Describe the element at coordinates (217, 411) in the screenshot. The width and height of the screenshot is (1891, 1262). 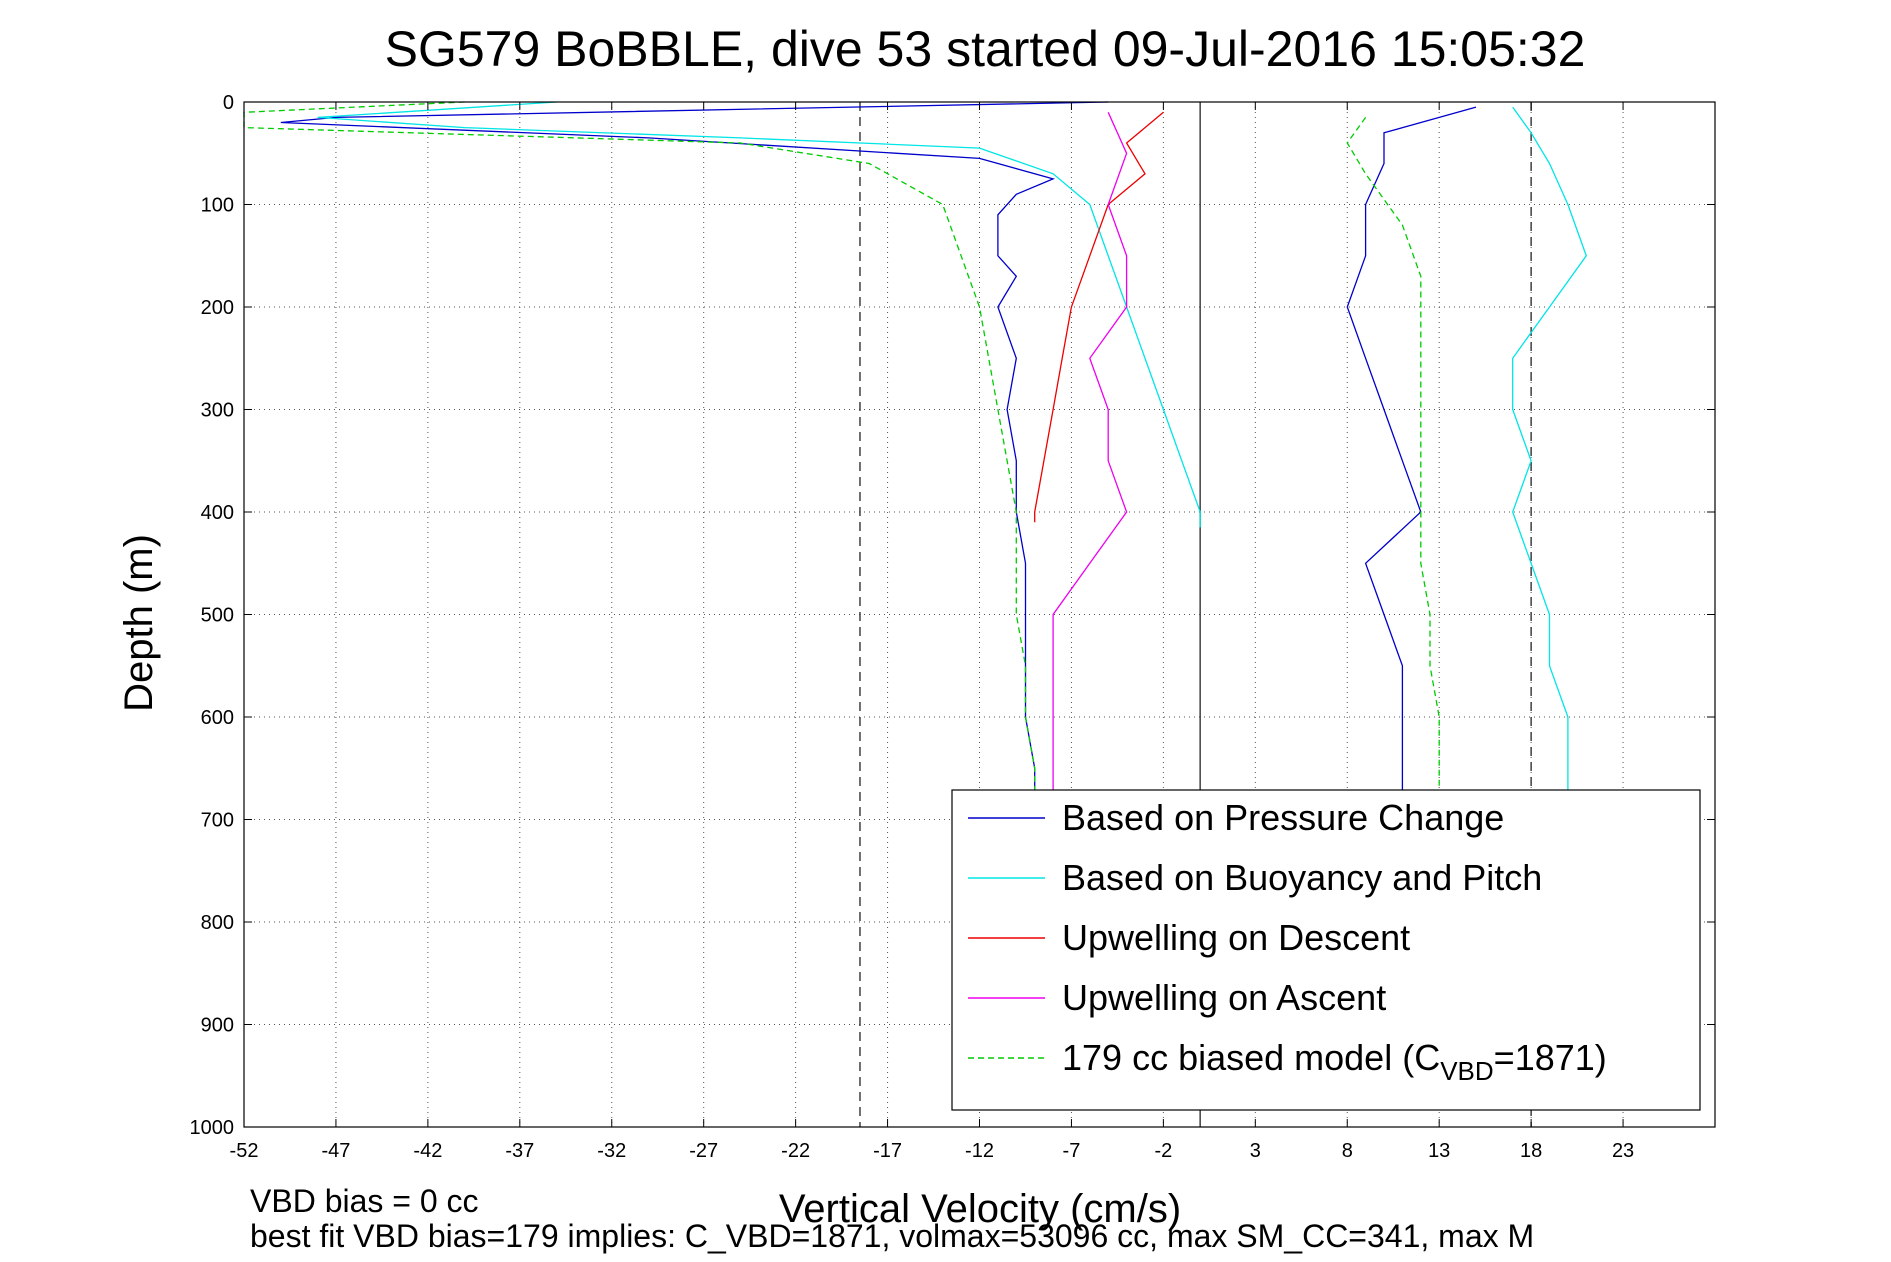
I see `y-tick-label: 300` at that location.